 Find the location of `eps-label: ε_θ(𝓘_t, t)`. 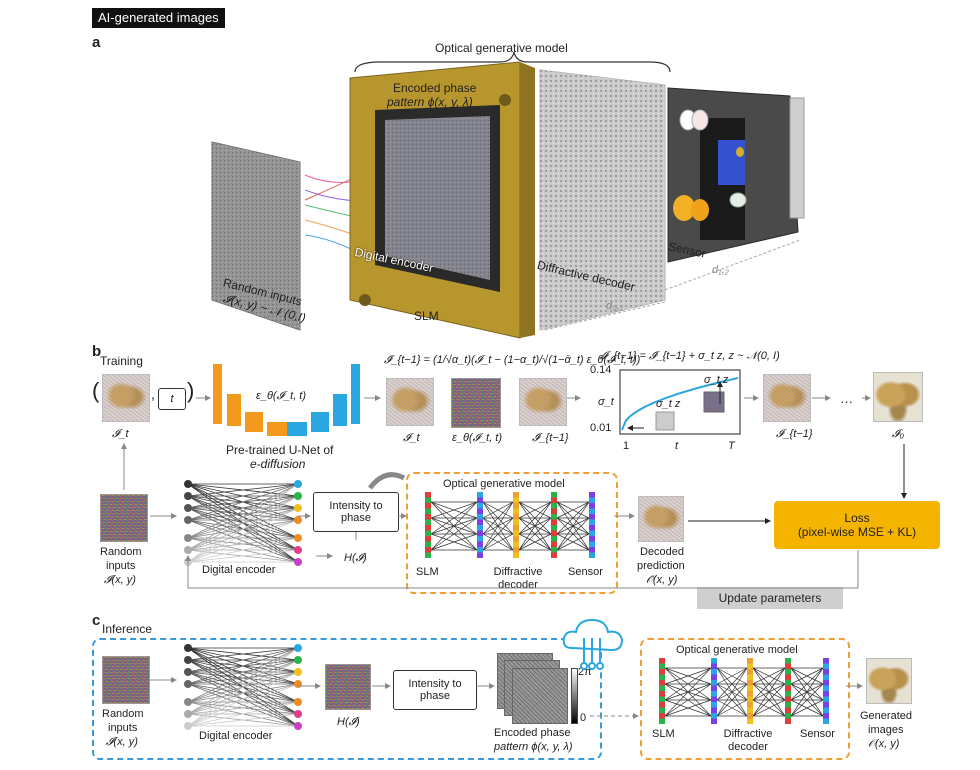

eps-label: ε_θ(𝓘_t, t) is located at coordinates (281, 396).